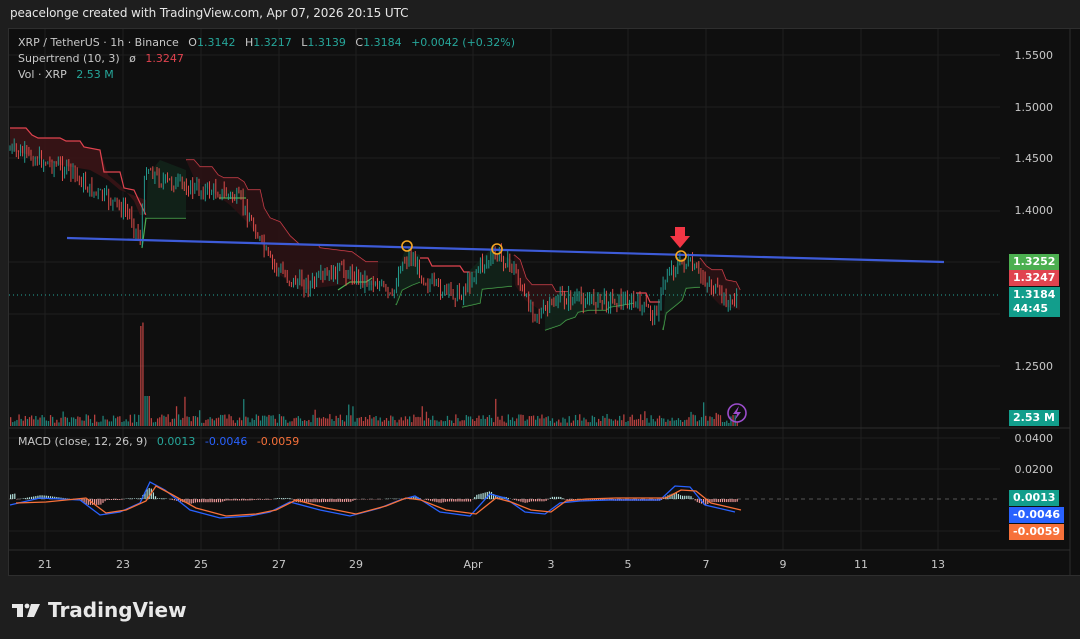  Describe the element at coordinates (783, 564) in the screenshot. I see `time-tick: 9` at that location.